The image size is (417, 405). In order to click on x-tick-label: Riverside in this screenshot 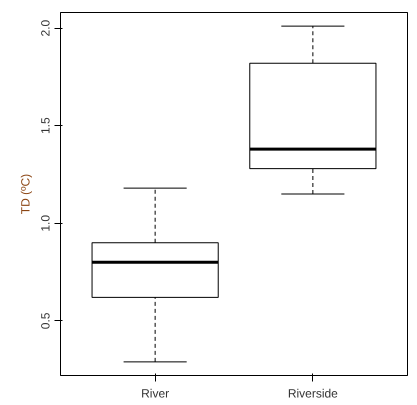, I will do `click(313, 393)`.